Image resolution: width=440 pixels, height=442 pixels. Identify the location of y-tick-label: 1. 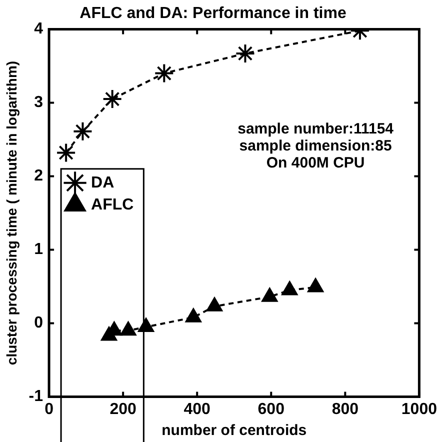
(39, 249).